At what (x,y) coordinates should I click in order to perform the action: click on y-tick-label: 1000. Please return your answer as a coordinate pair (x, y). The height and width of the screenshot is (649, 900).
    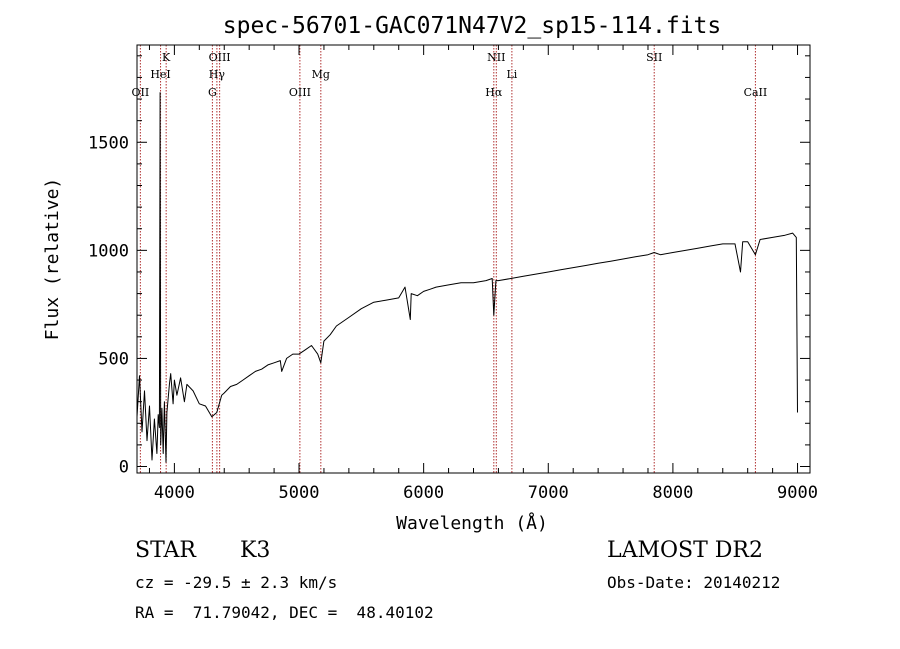
    Looking at the image, I should click on (108, 251).